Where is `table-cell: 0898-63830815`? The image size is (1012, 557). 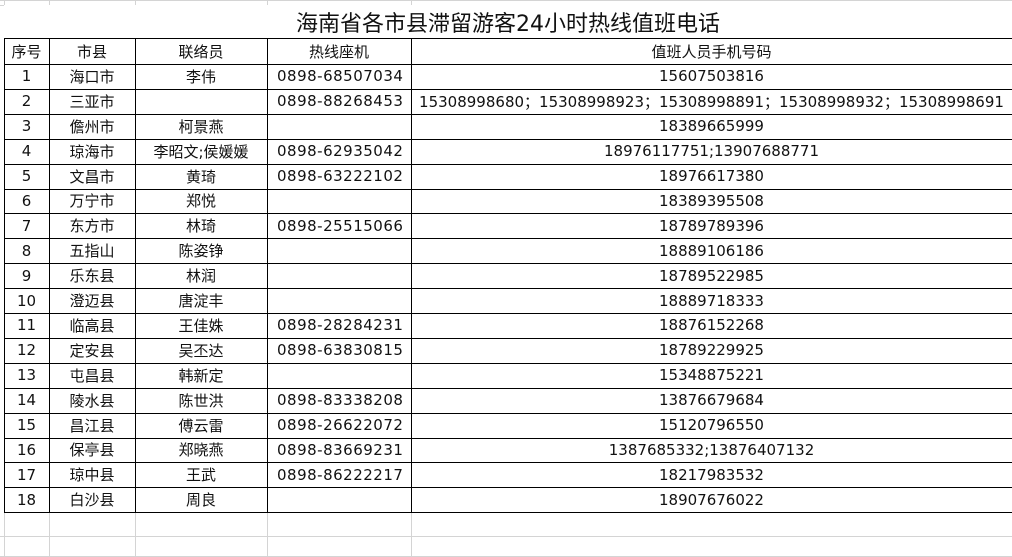 table-cell: 0898-63830815 is located at coordinates (339, 350).